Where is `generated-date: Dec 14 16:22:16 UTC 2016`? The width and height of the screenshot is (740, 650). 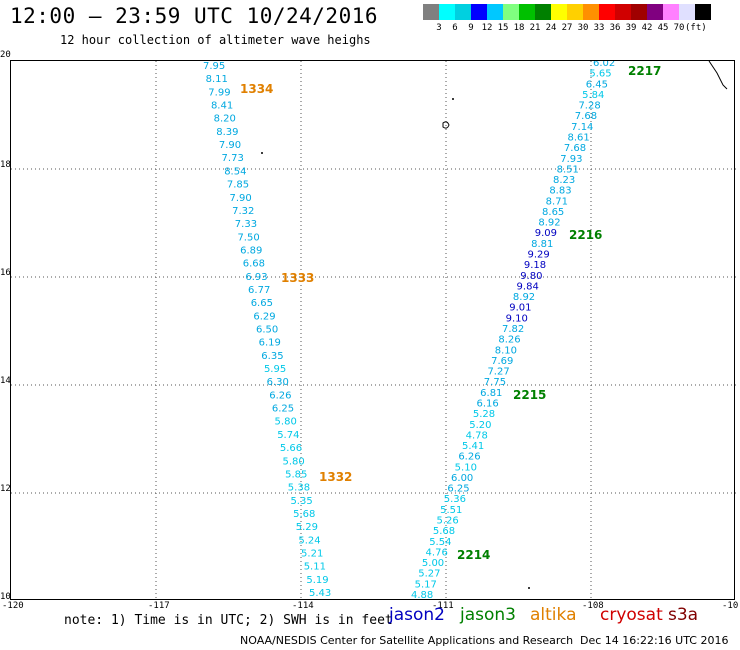 generated-date: Dec 14 16:22:16 UTC 2016 is located at coordinates (654, 640).